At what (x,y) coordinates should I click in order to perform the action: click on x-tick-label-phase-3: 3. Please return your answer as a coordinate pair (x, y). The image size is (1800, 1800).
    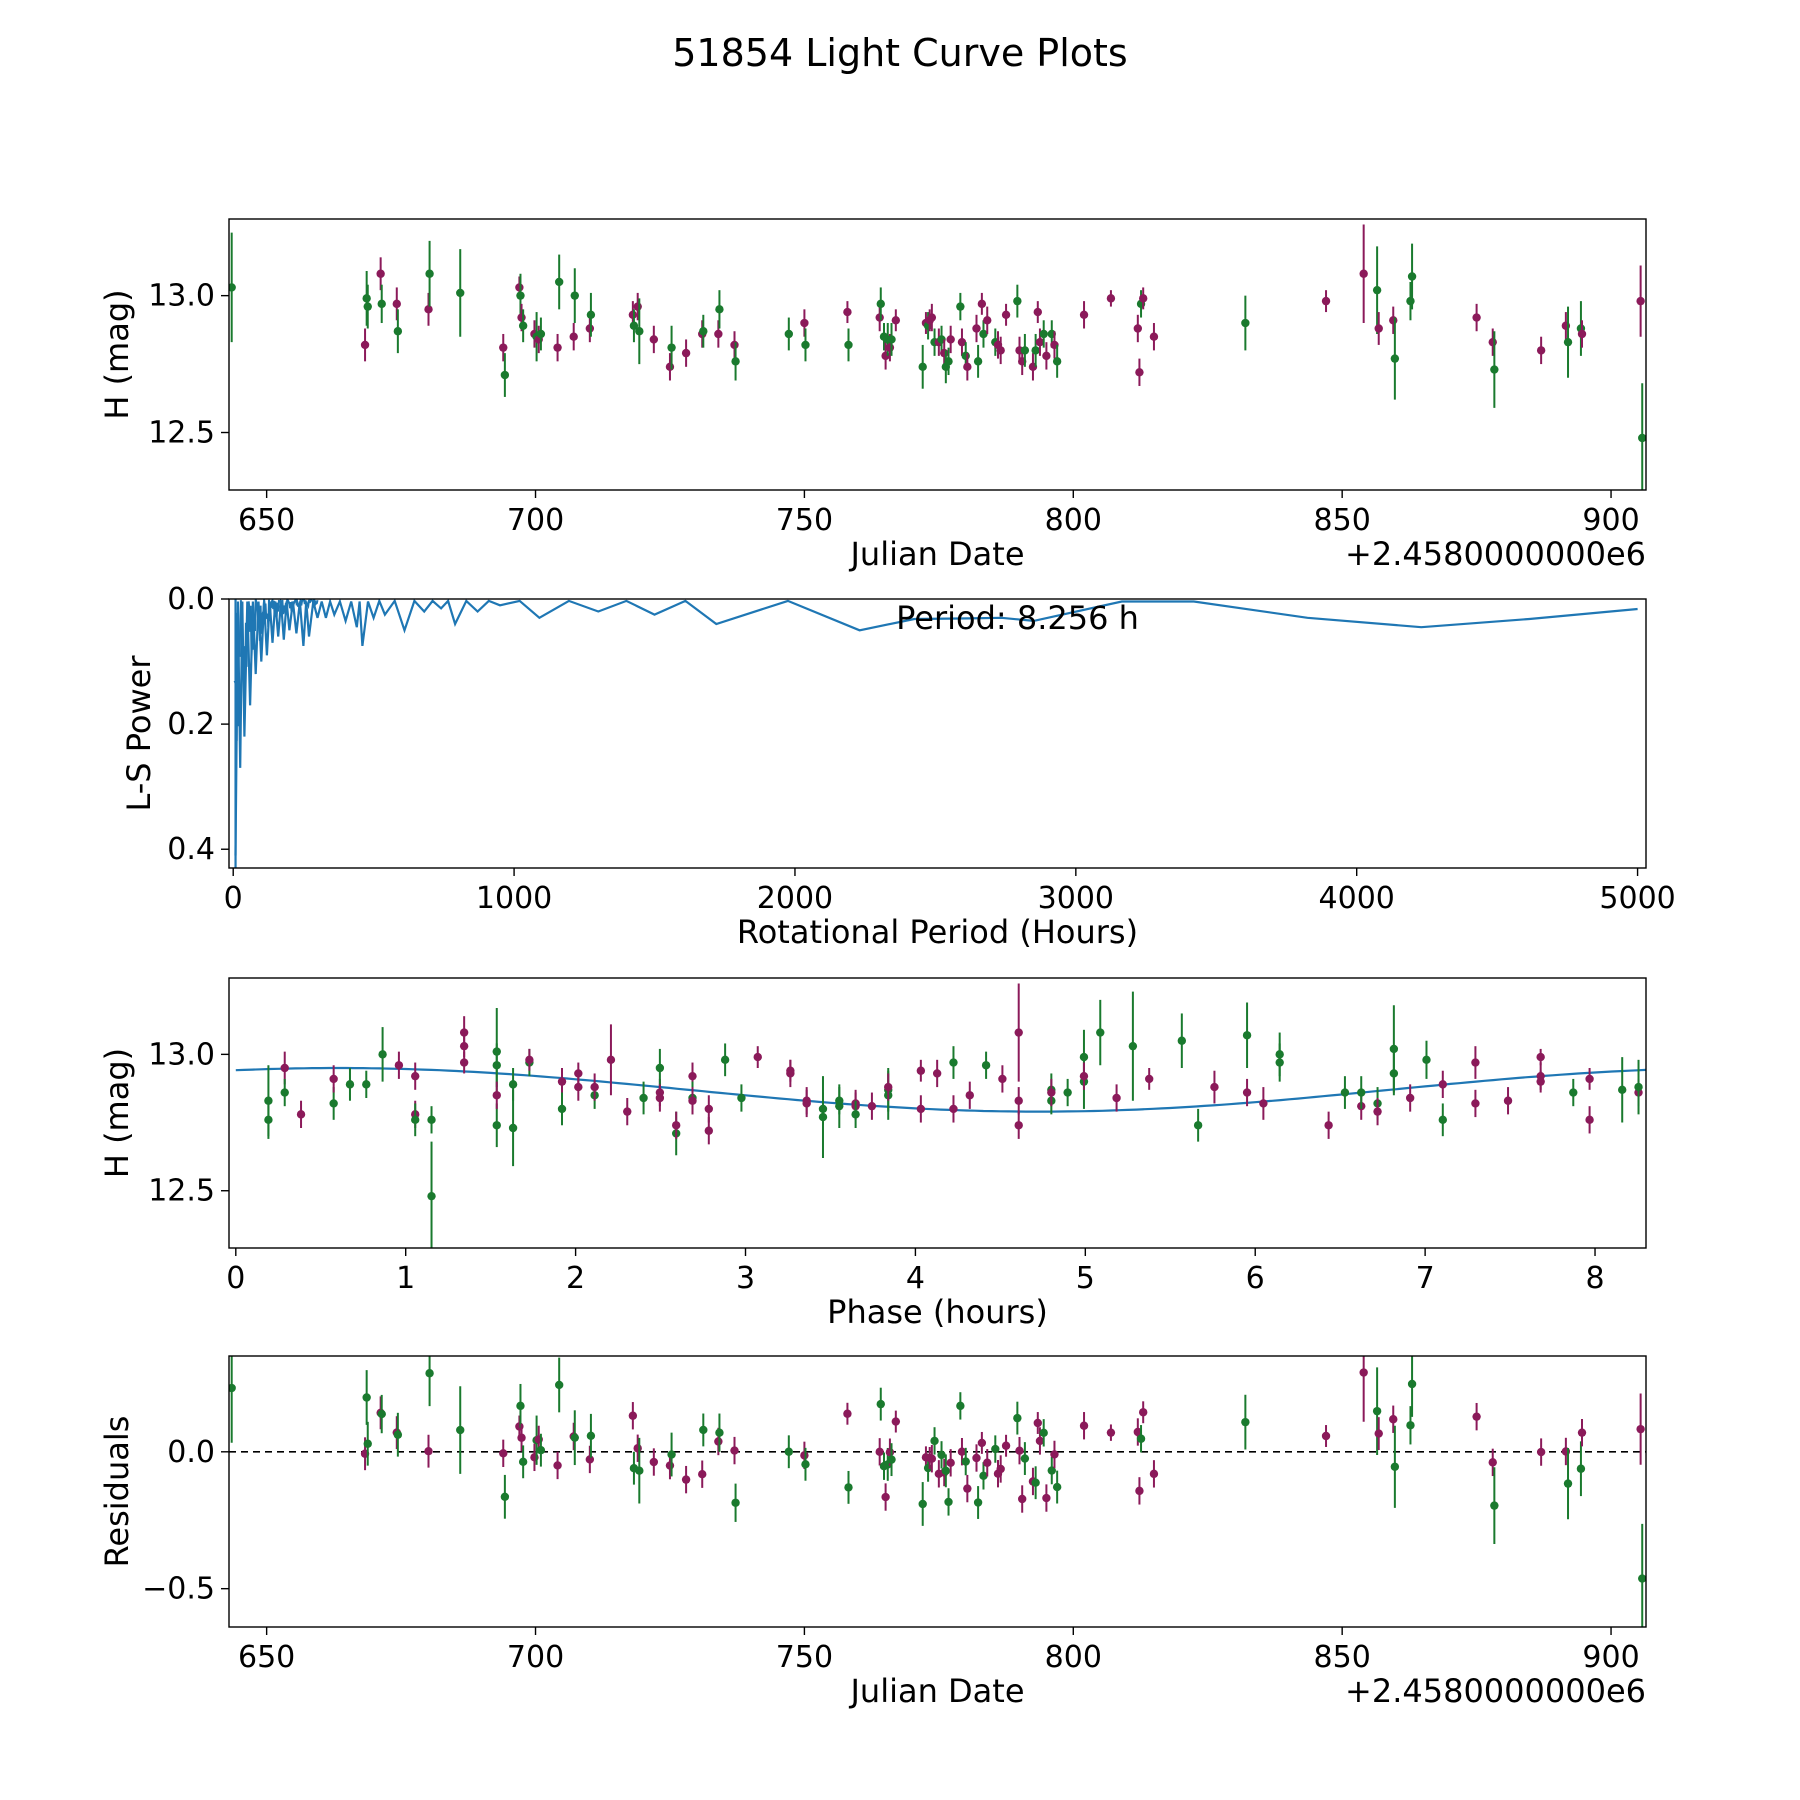
    Looking at the image, I should click on (745, 1278).